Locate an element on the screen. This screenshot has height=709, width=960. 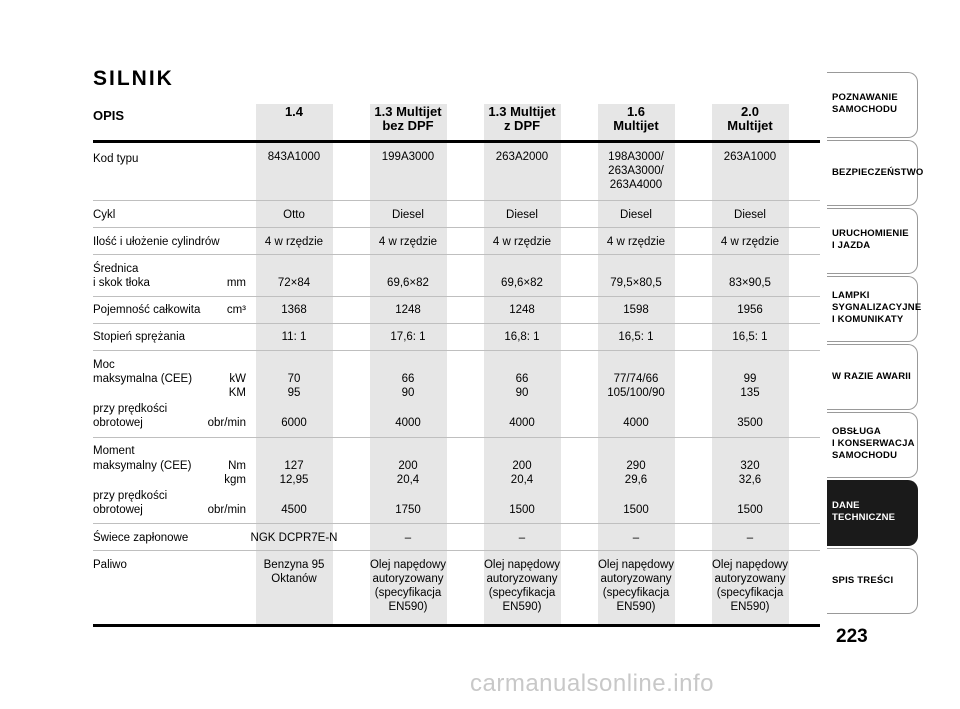
sidebar-tab-label: SPIS TREŚCI is located at coordinates (863, 580).